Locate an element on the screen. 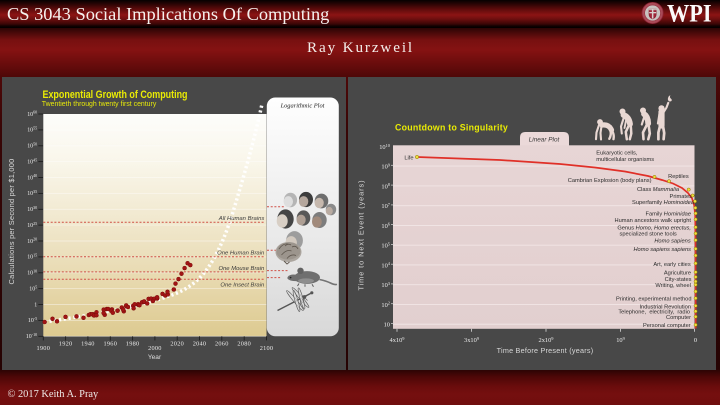 This screenshot has height=405, width=720. svg-text: Year is located at coordinates (155, 357).